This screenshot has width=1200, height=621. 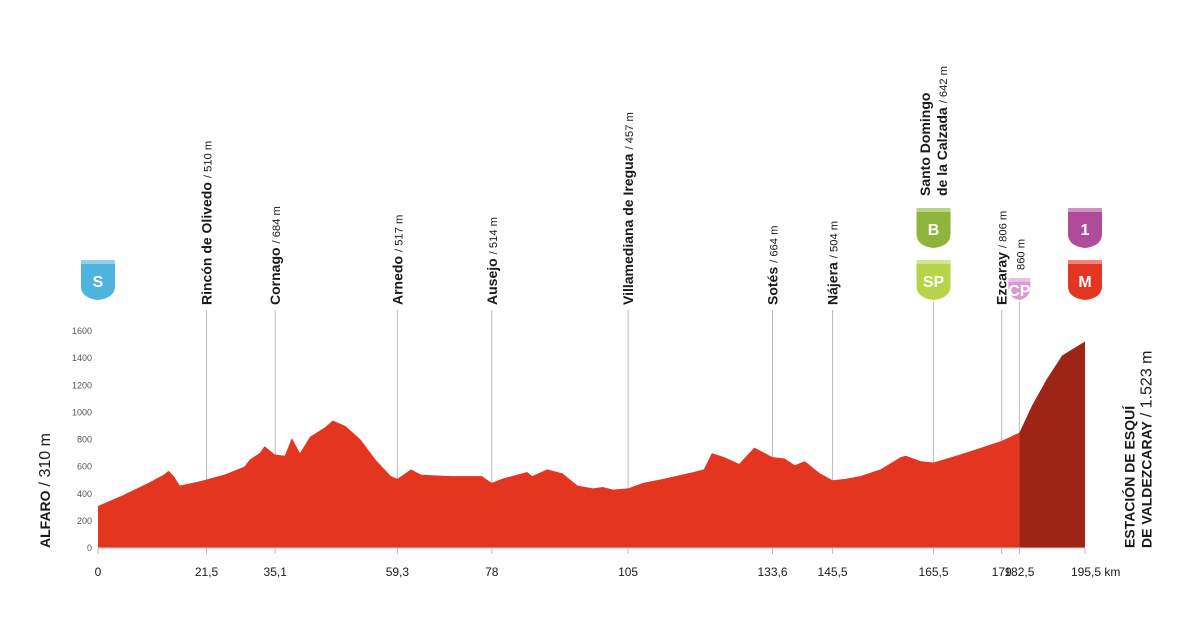 What do you see at coordinates (84, 440) in the screenshot?
I see `y-tick-label: 800` at bounding box center [84, 440].